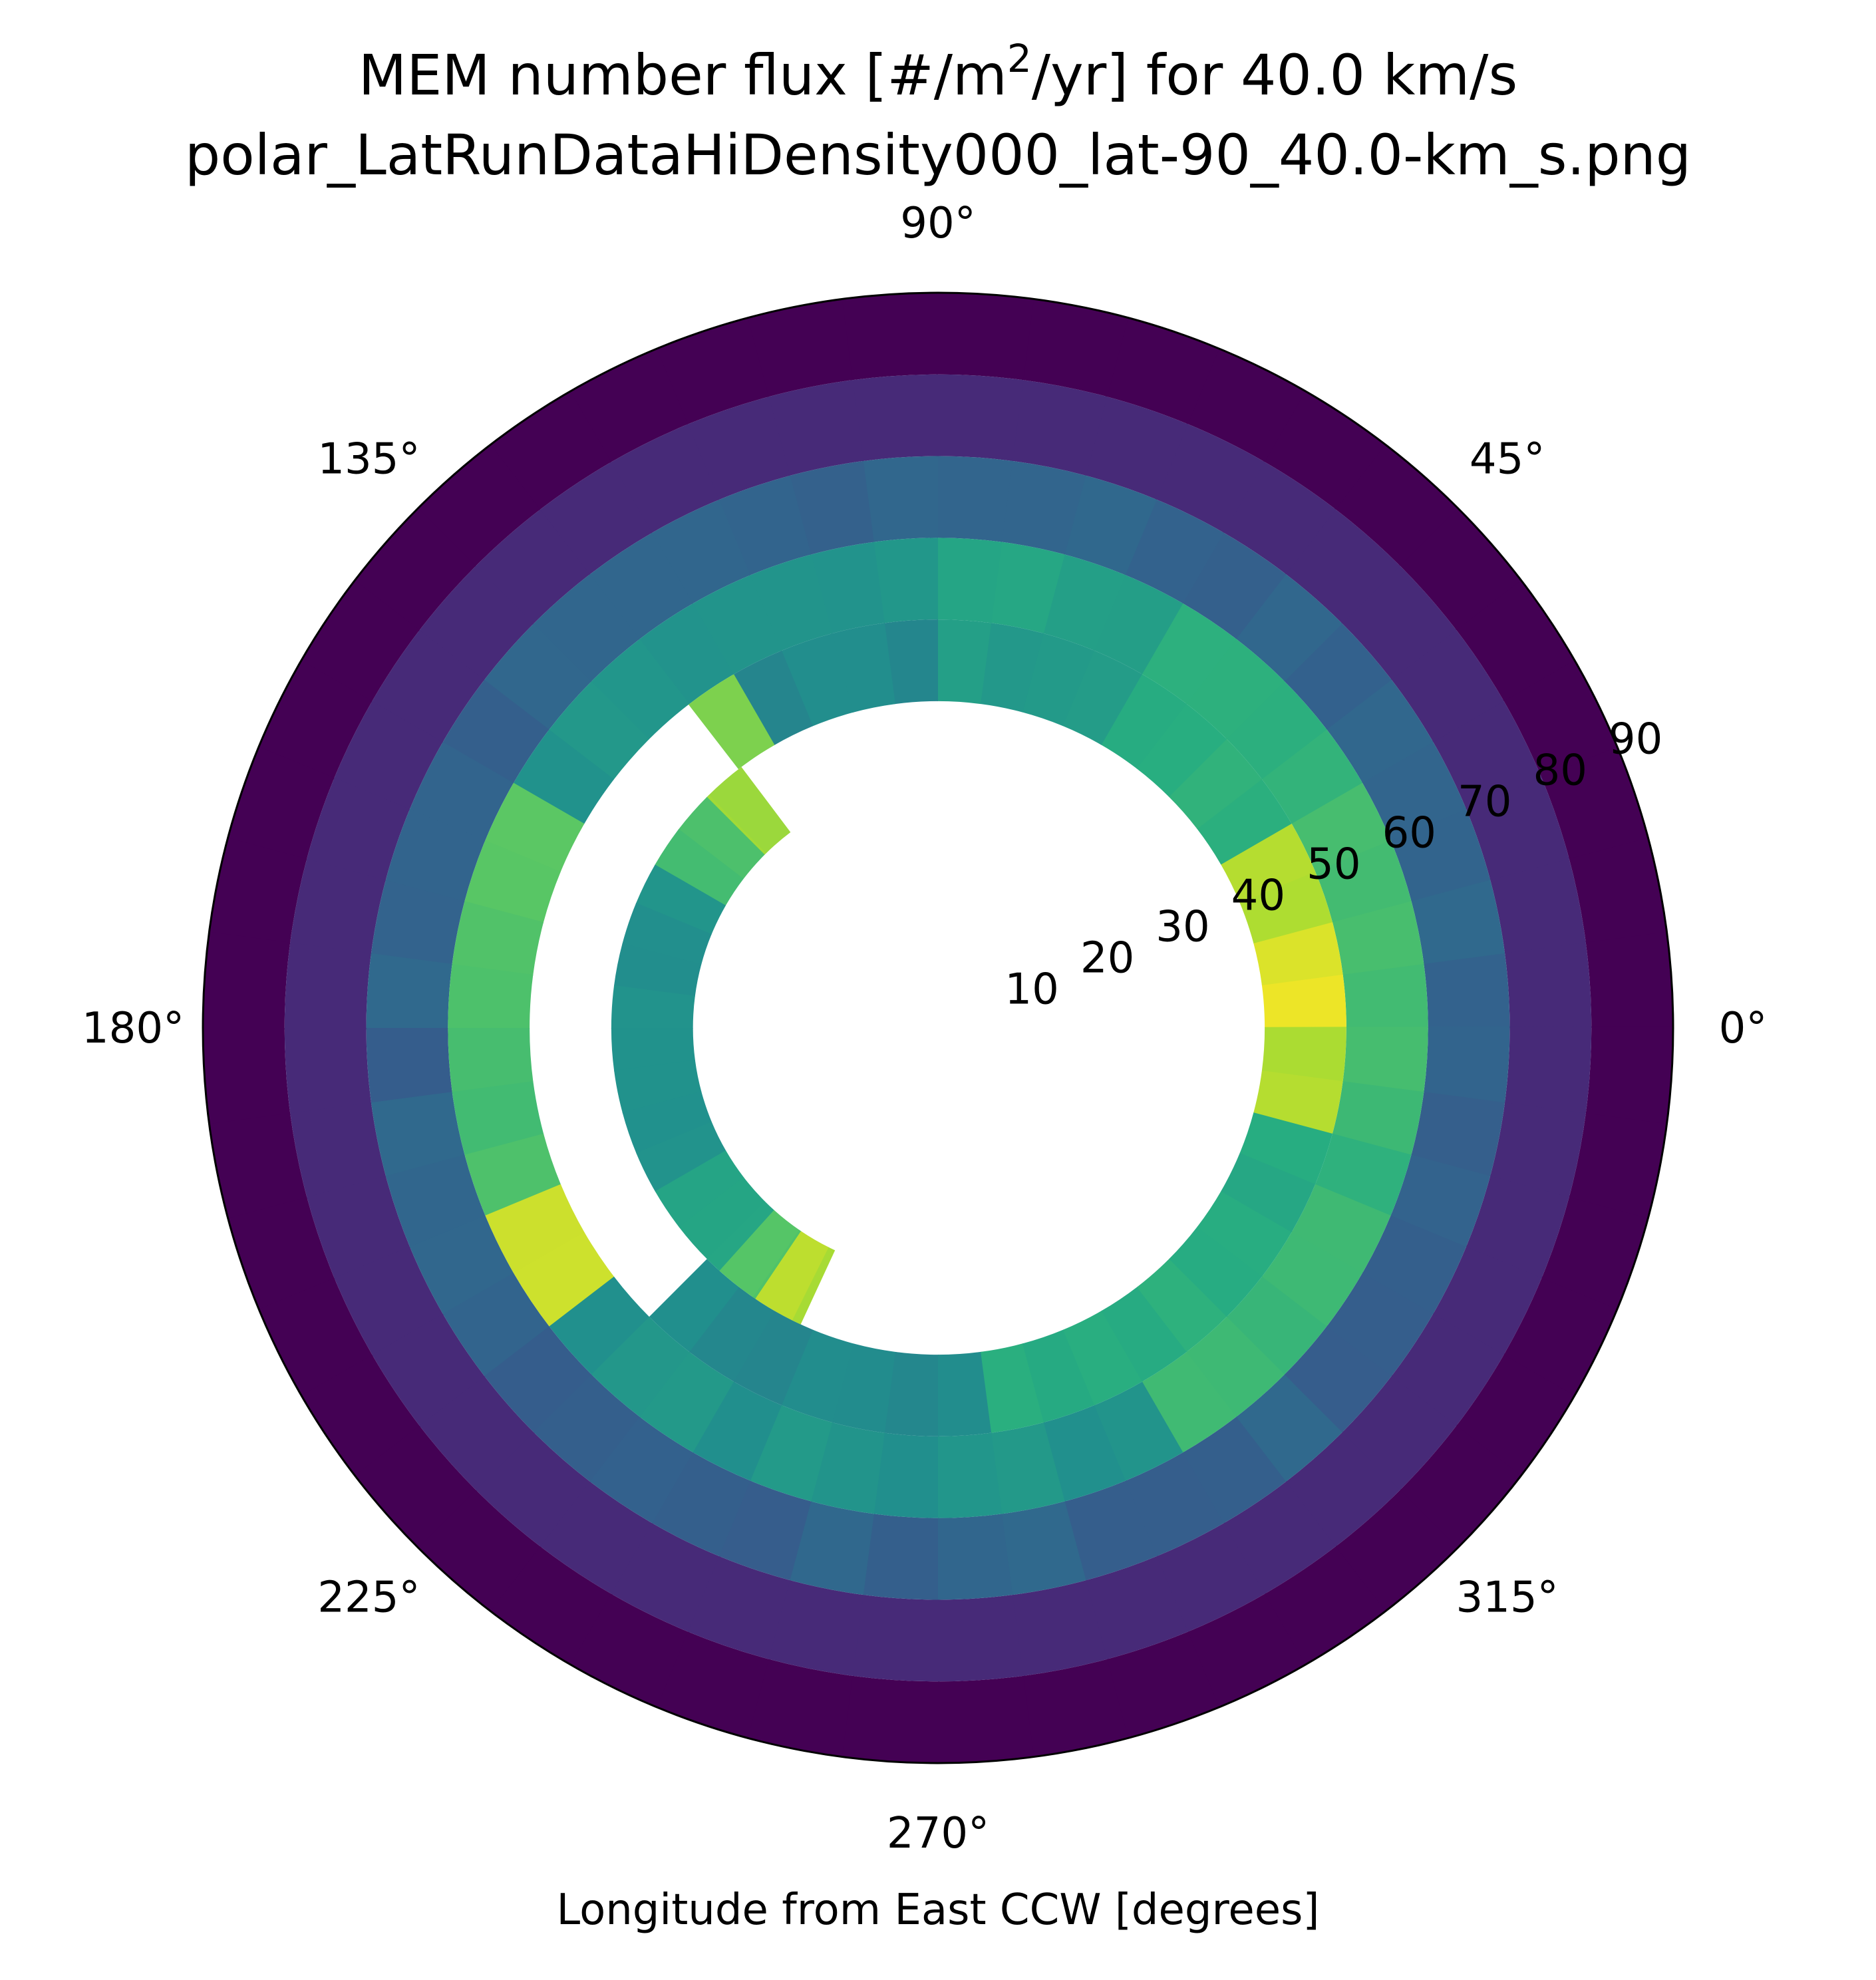 The width and height of the screenshot is (1876, 1980). Describe the element at coordinates (938, 1910) in the screenshot. I see `x-axis-label: Longitude from East CCW [degrees]` at that location.